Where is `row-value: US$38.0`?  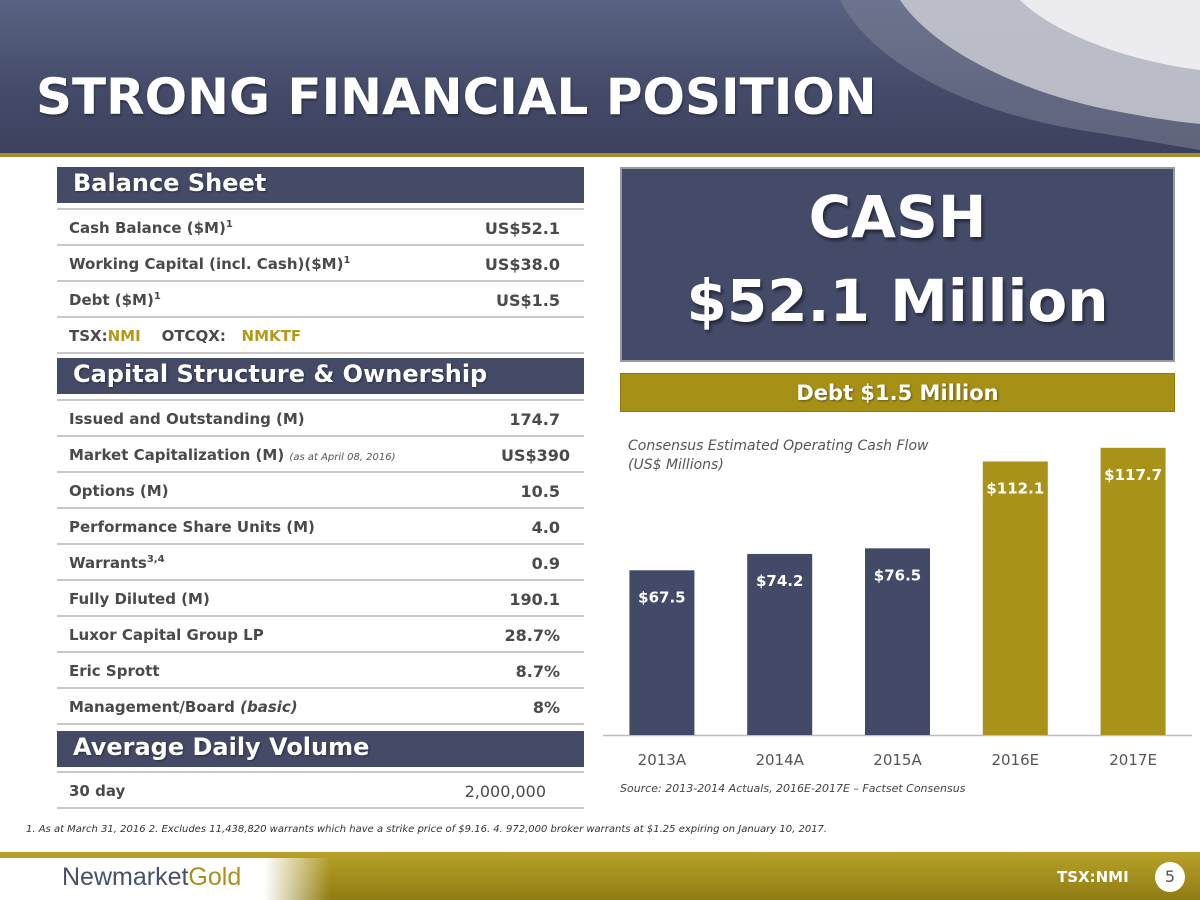 row-value: US$38.0 is located at coordinates (522, 264).